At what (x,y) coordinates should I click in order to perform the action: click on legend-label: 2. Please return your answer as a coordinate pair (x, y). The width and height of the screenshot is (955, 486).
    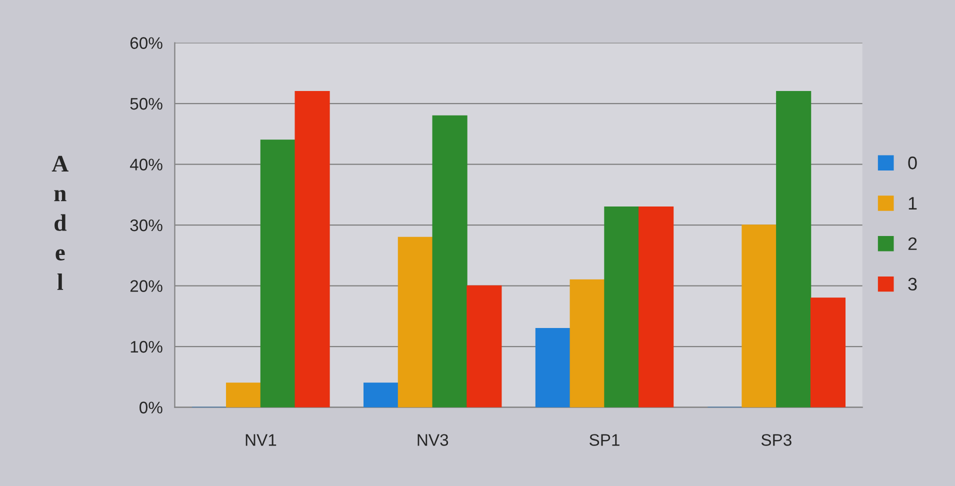
    Looking at the image, I should click on (912, 243).